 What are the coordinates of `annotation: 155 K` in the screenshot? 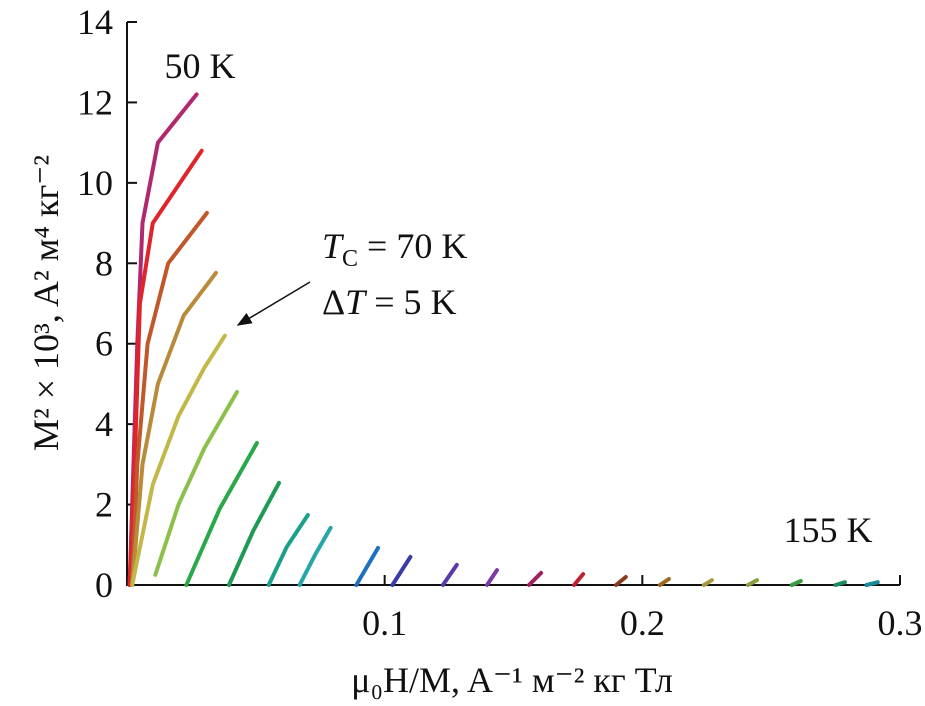 It's located at (828, 530).